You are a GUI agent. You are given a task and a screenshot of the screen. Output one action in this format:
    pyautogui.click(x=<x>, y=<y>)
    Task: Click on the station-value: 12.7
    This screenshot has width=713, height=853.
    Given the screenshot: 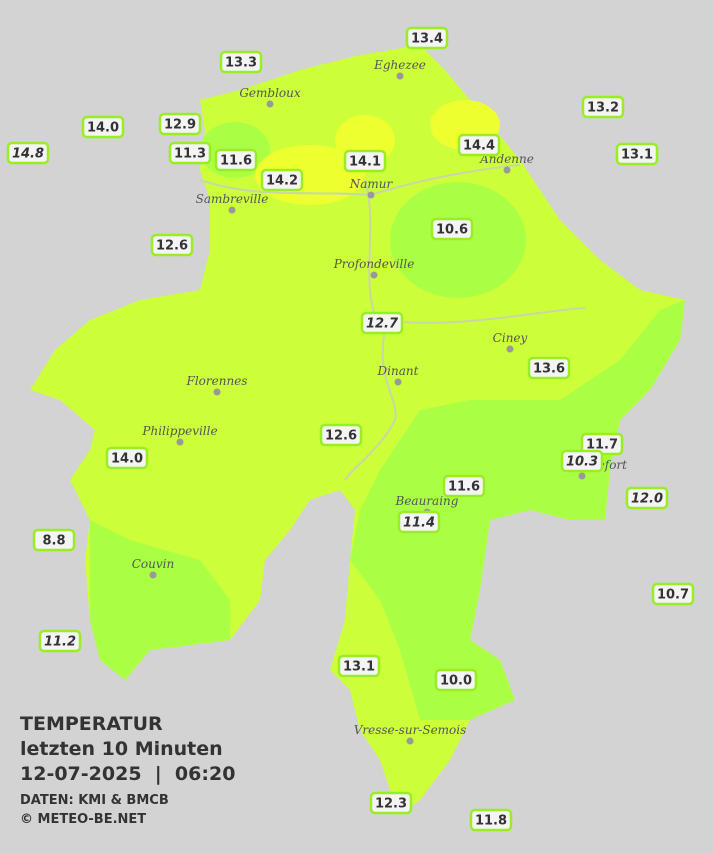 What is the action you would take?
    pyautogui.click(x=382, y=324)
    